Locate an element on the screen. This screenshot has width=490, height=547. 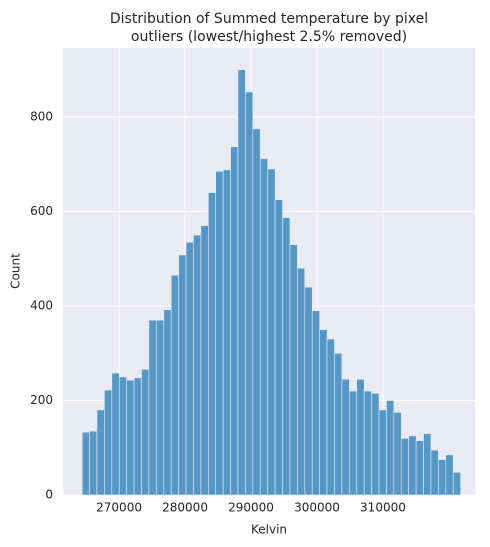
x-tick-label: 270000 is located at coordinates (119, 508).